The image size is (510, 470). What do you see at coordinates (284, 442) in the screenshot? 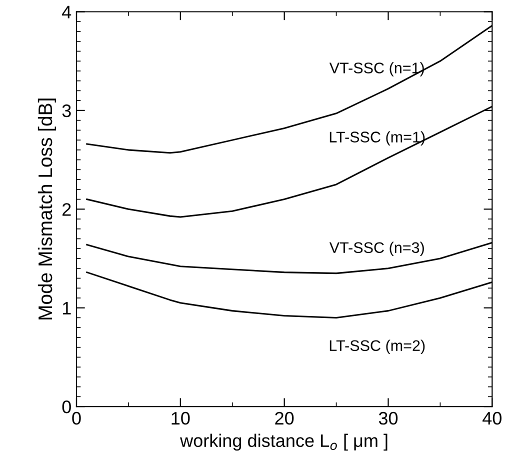
I see `x-axis-title: working distance L$_{o}$ [ μm ]` at bounding box center [284, 442].